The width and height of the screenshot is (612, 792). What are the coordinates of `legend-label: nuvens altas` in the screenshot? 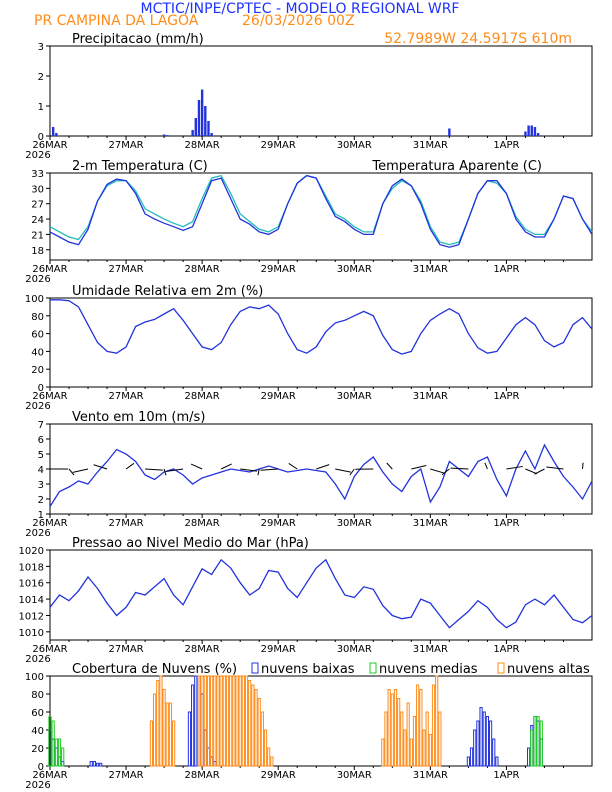 It's located at (548, 669).